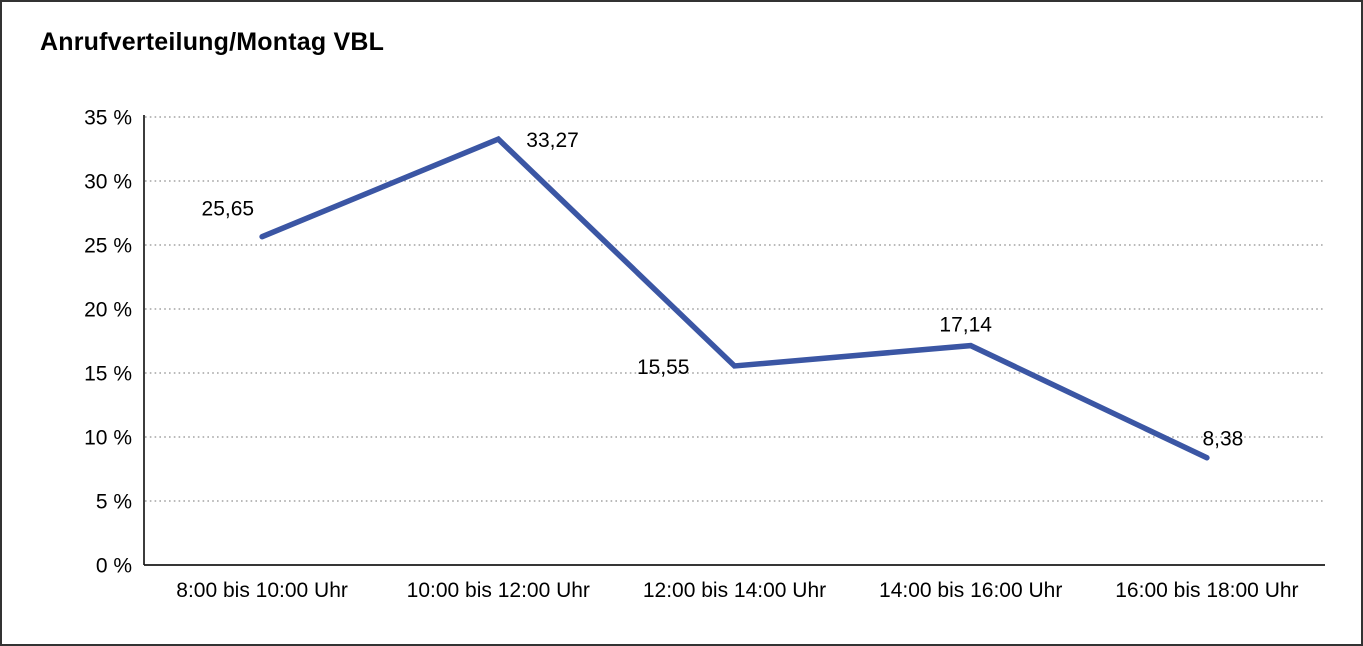  I want to click on data-point-label: 33,27, so click(552, 140).